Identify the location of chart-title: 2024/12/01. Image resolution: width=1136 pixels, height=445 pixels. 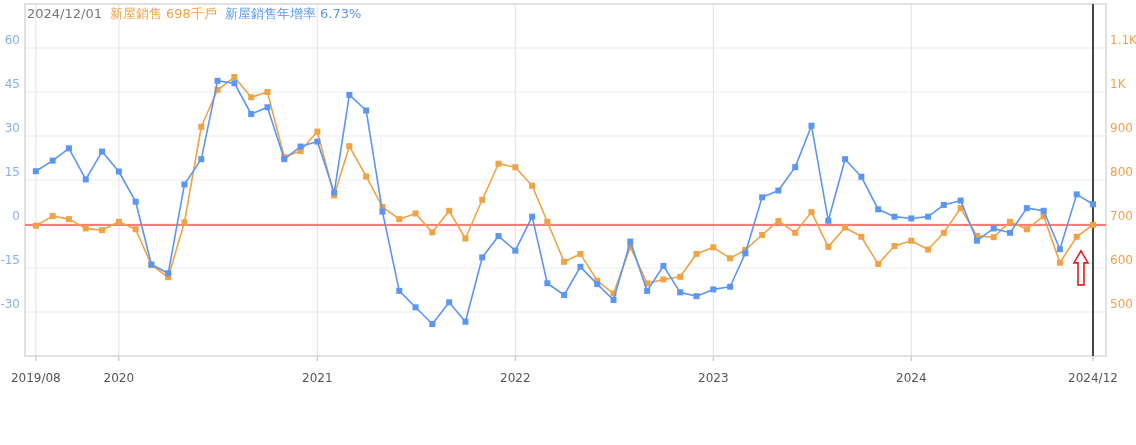
(64, 13).